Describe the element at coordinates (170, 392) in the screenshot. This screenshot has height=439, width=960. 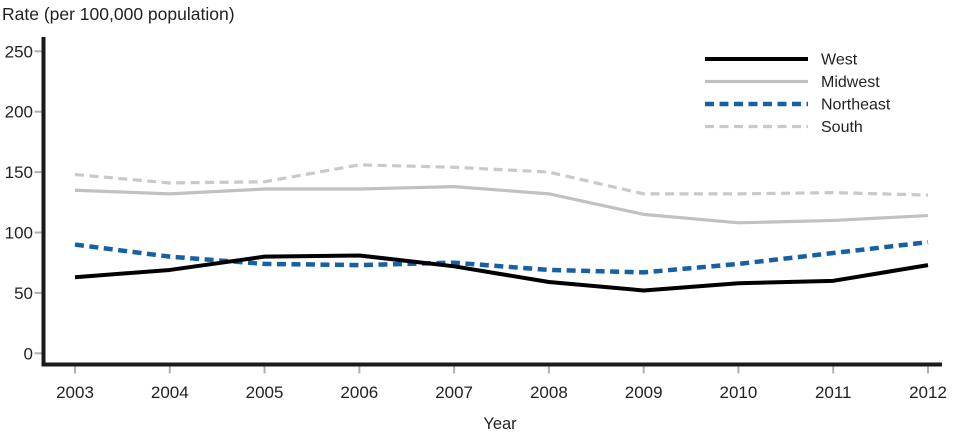
I see `x-tick-label: 2004` at that location.